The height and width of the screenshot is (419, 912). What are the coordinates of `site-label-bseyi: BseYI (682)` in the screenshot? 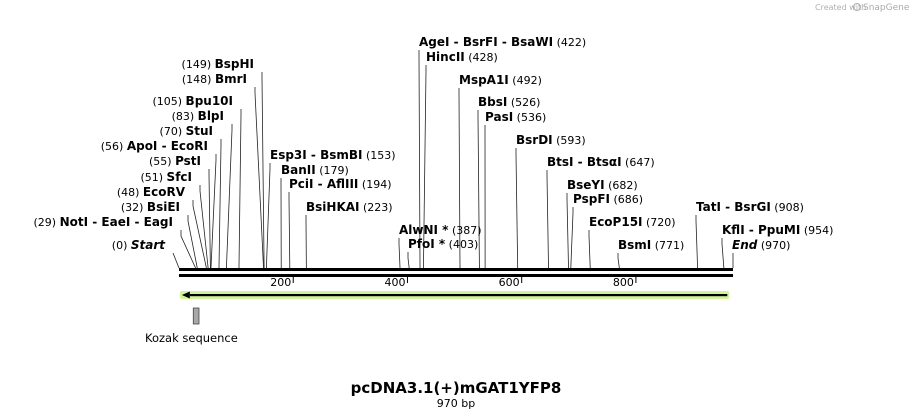 It's located at (602, 185).